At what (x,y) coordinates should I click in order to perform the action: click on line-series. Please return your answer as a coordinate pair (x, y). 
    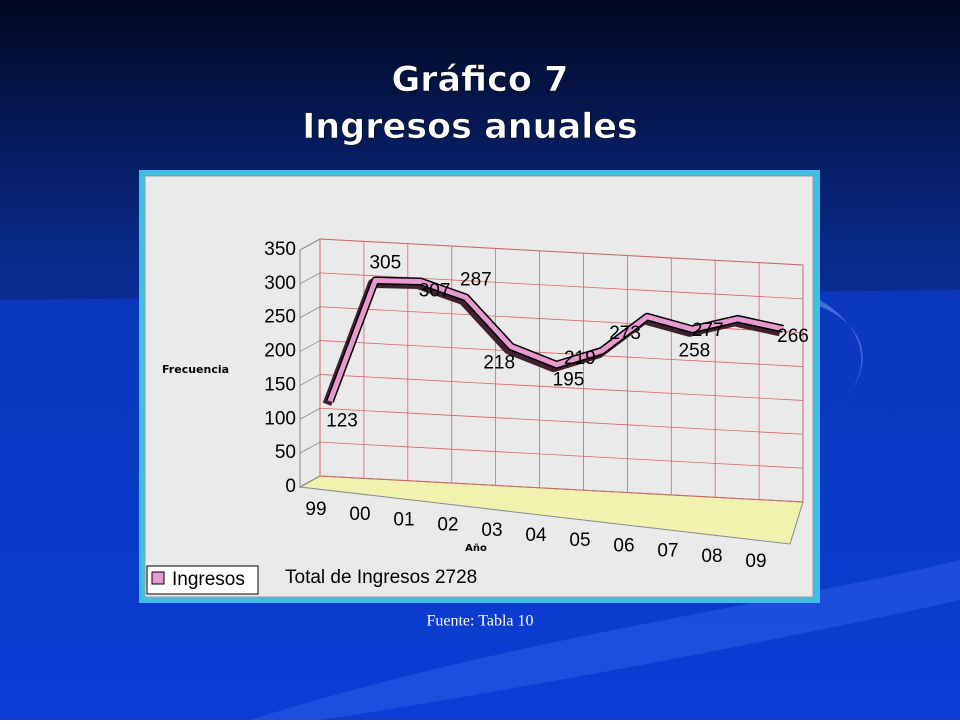
    Looking at the image, I should click on (555, 340).